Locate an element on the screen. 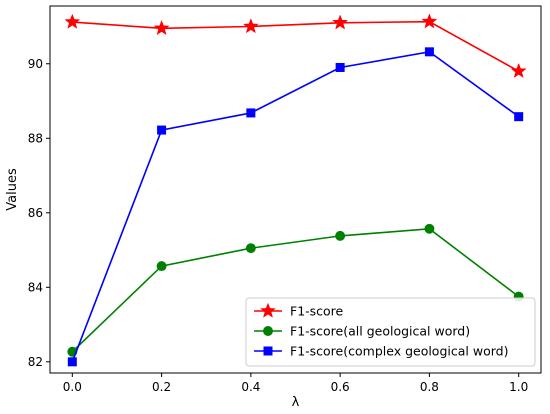 This screenshot has width=550, height=414. legend-frame is located at coordinates (390, 332).